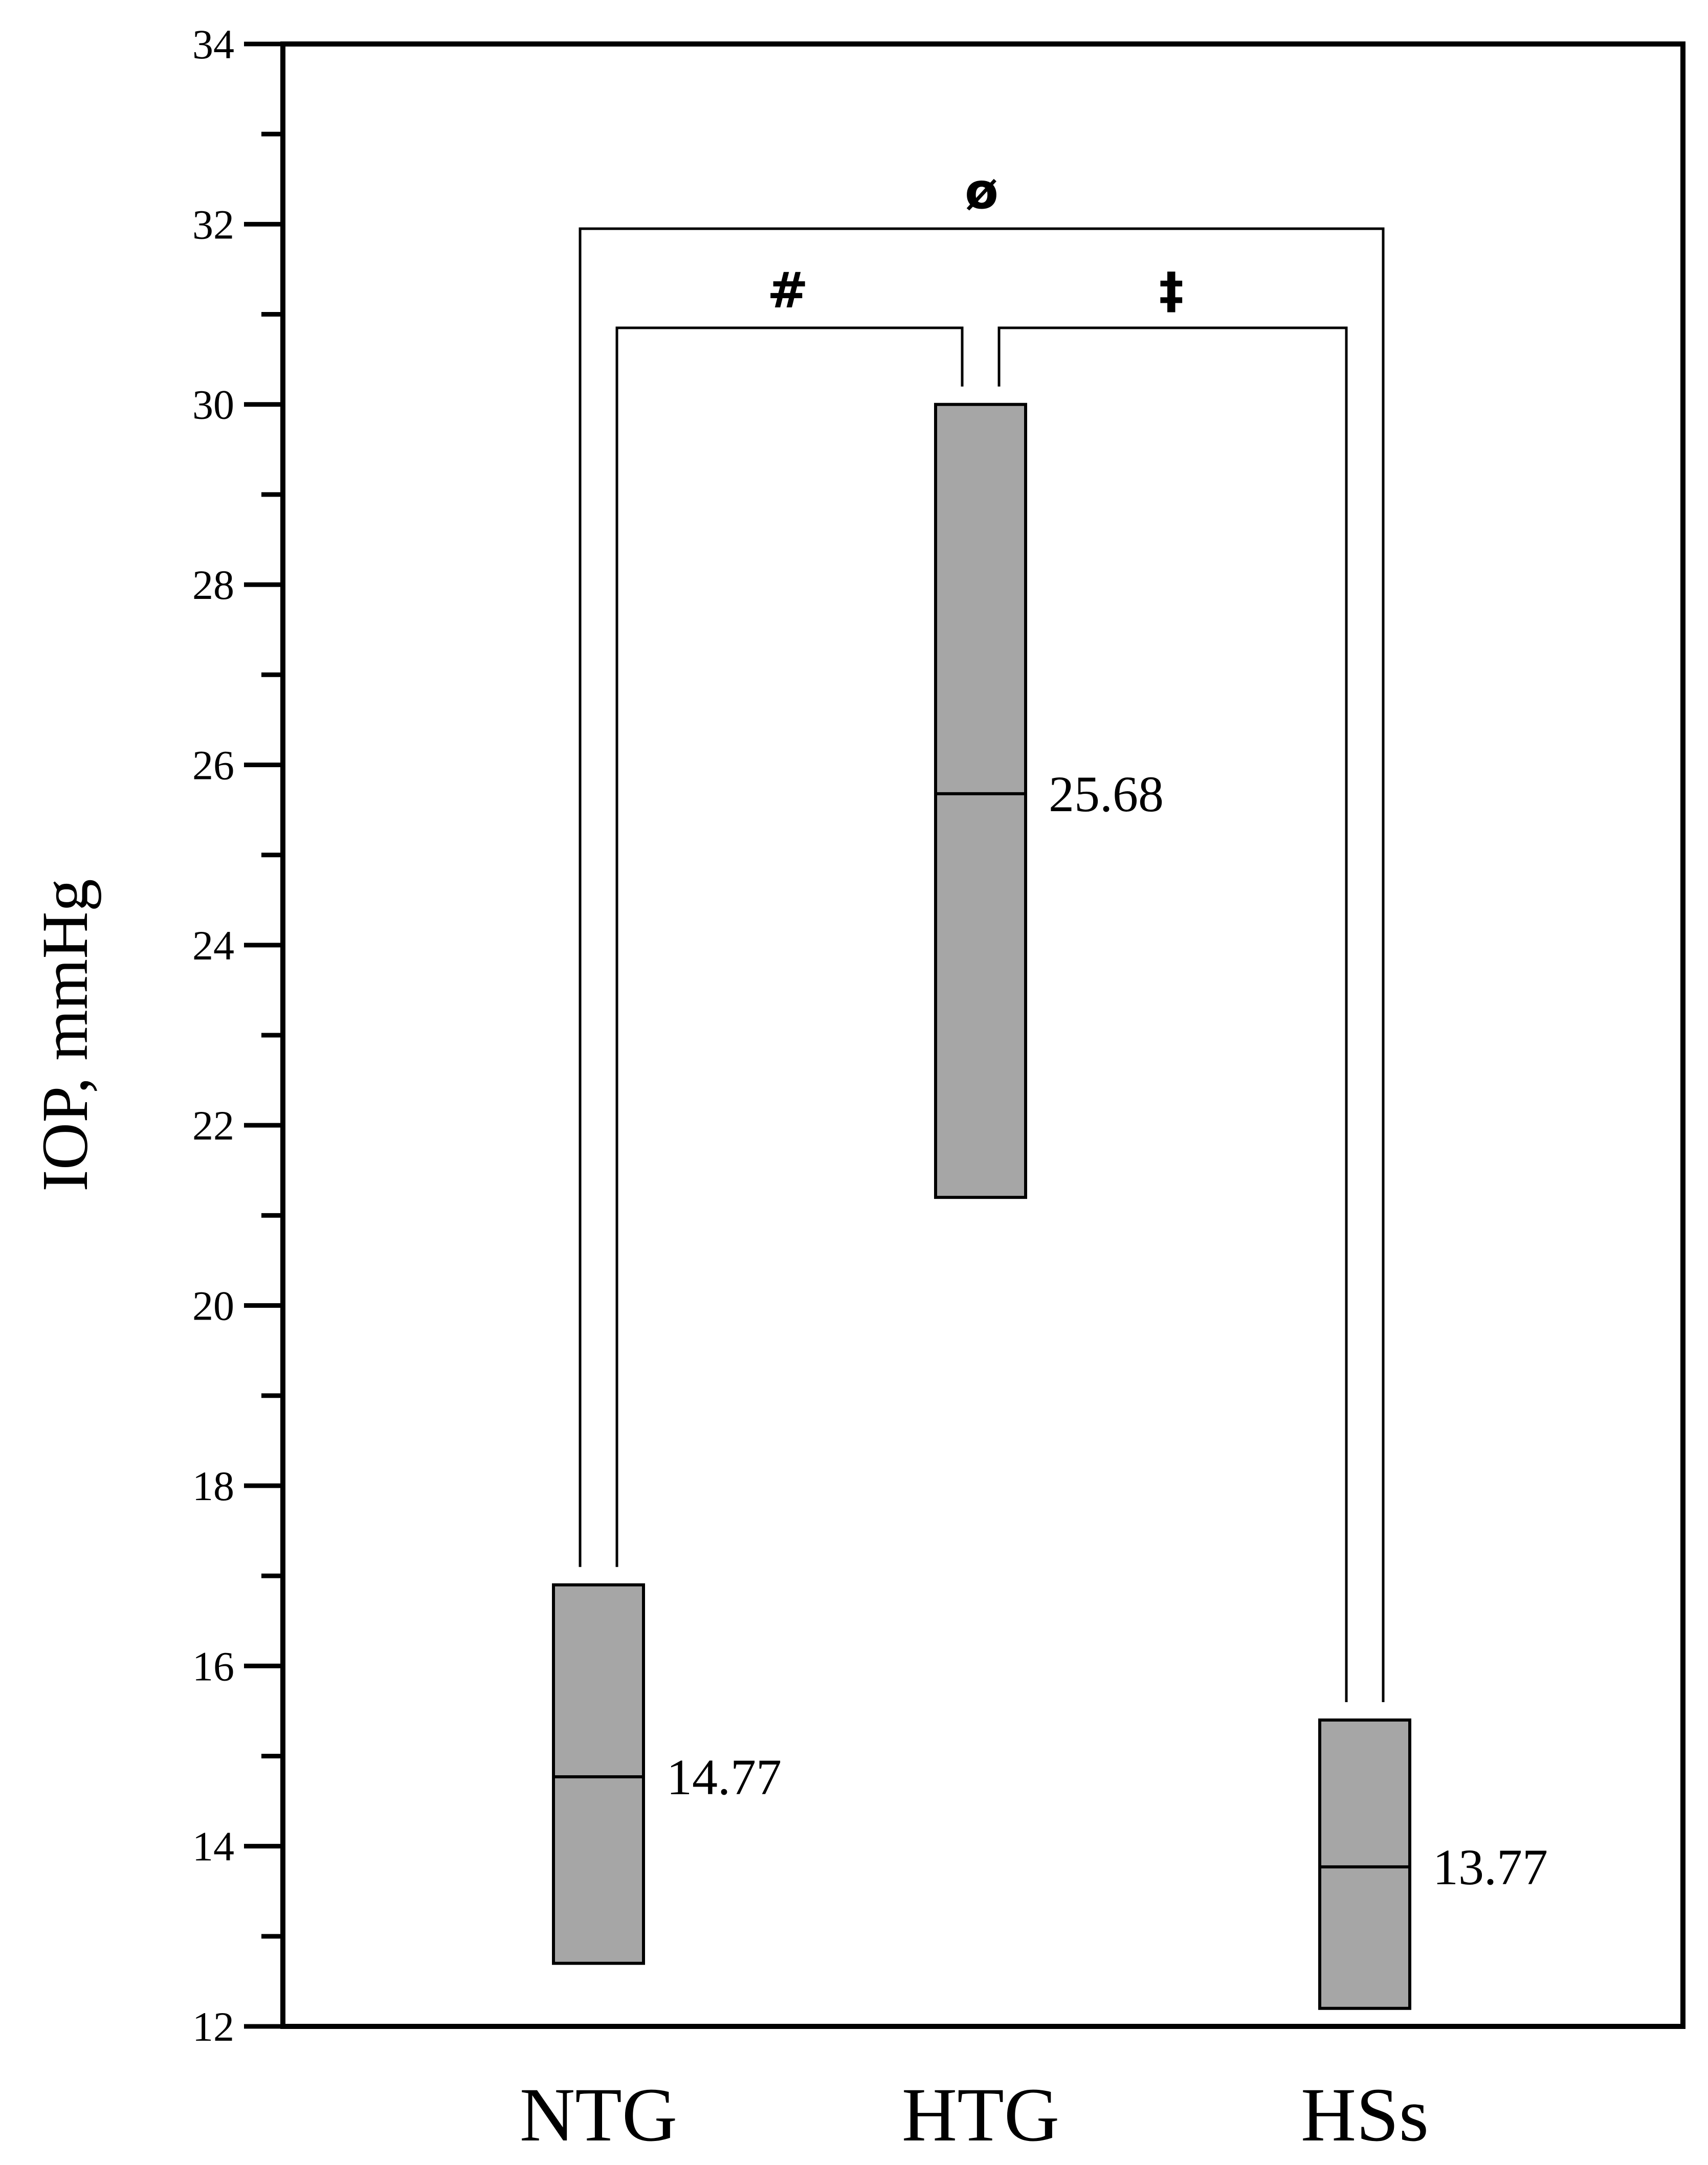 The width and height of the screenshot is (1708, 2165). I want to click on median-label: 14.77, so click(724, 1777).